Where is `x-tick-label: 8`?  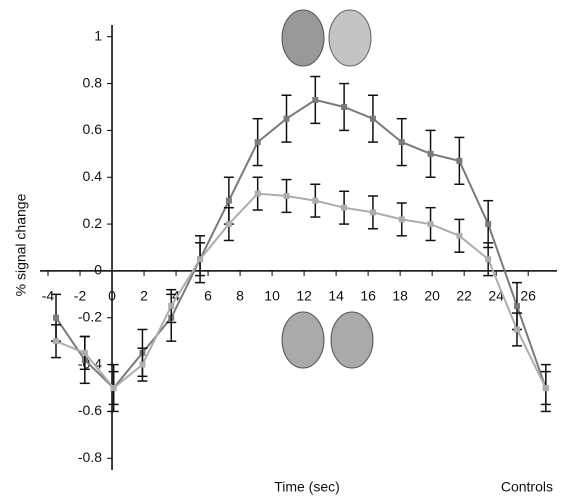 x-tick-label: 8 is located at coordinates (240, 296).